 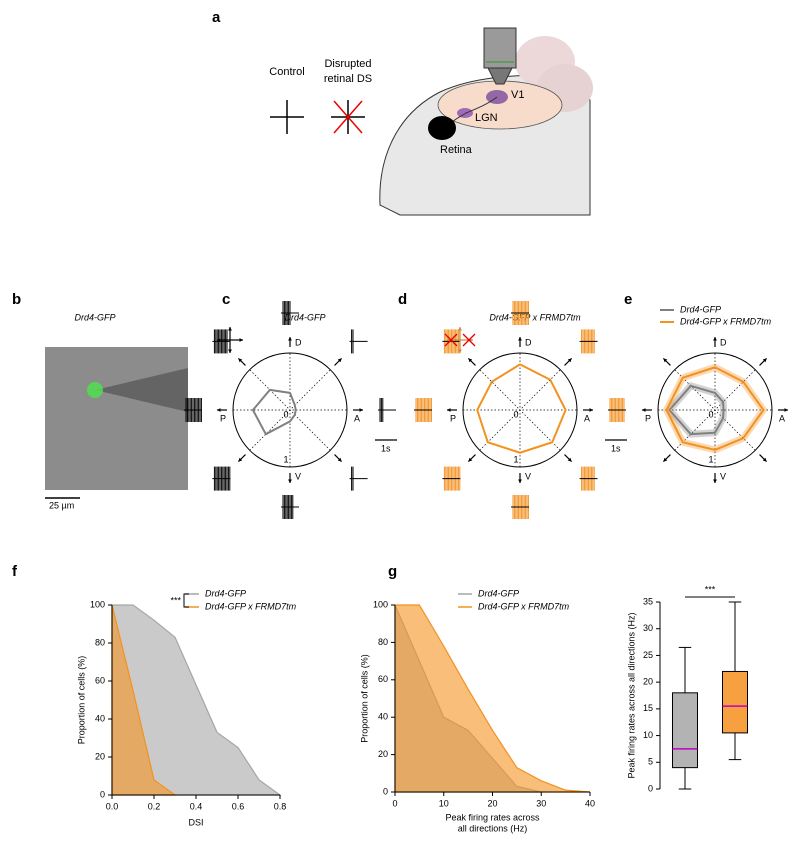 I want to click on visual-pathway, so click(x=472, y=111).